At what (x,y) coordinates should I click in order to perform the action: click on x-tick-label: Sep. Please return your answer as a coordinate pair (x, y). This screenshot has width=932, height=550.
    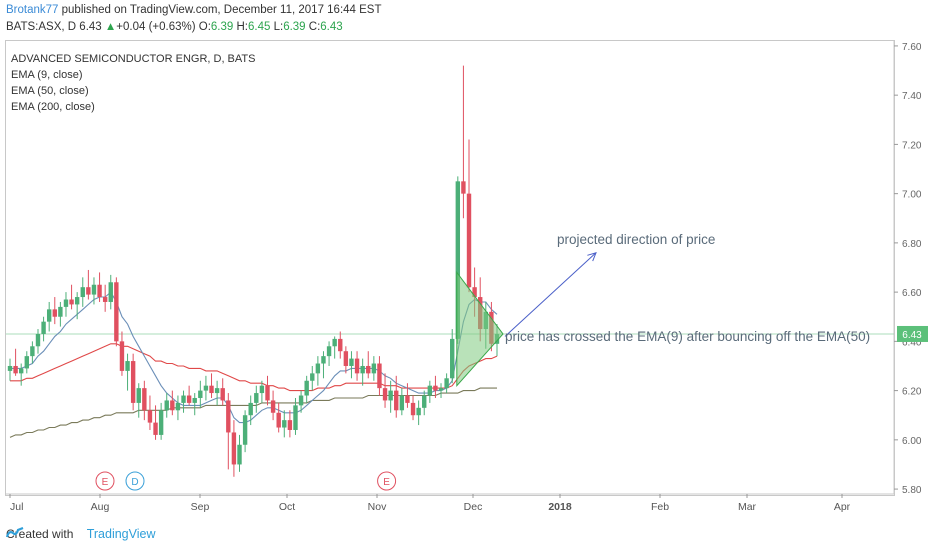
    Looking at the image, I should click on (200, 507).